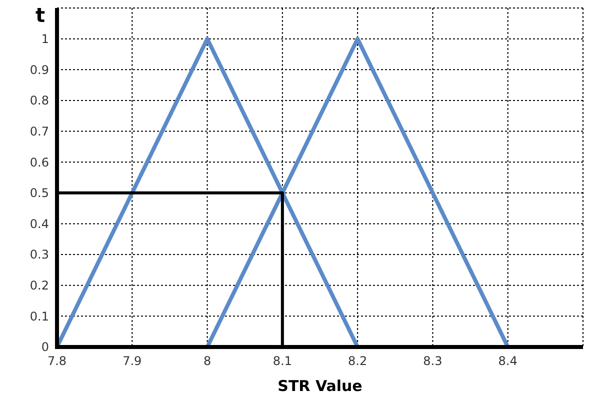  Describe the element at coordinates (39, 162) in the screenshot. I see `y-tick-label: 0.6` at that location.